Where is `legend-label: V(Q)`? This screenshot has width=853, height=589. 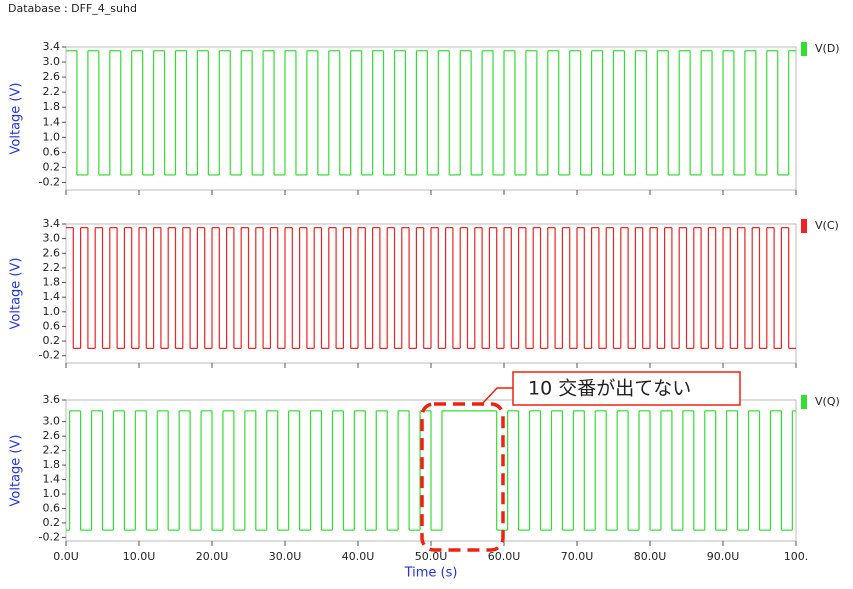
legend-label: V(Q) is located at coordinates (827, 401).